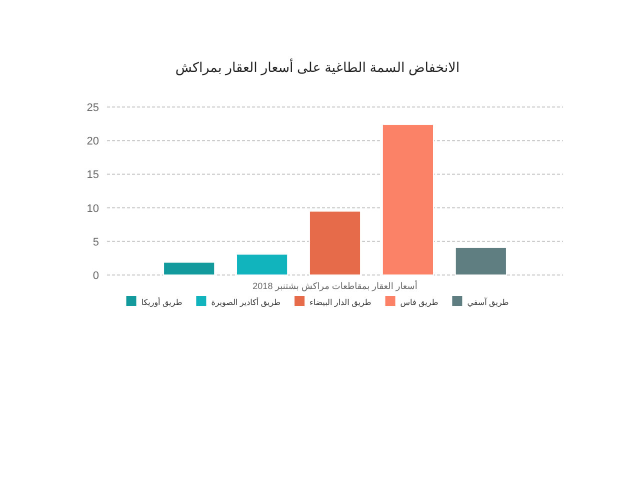 Image resolution: width=635 pixels, height=485 pixels. Describe the element at coordinates (488, 302) in the screenshot. I see `legend-label: طريق آسفي` at that location.